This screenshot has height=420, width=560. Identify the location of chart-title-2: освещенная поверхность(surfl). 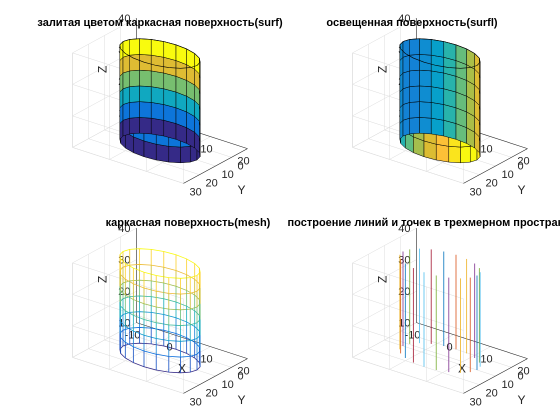
(411, 23).